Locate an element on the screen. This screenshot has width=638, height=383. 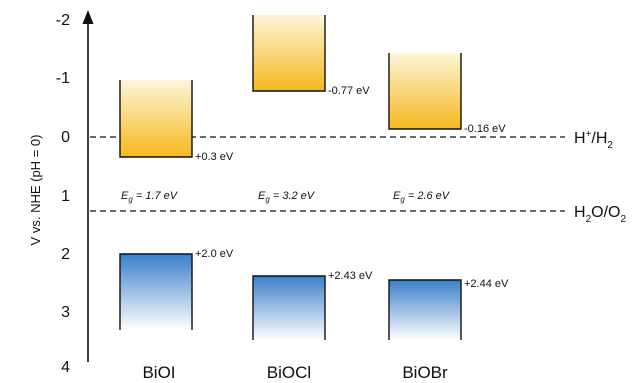
biocl-valence-band-outline is located at coordinates (289, 307).